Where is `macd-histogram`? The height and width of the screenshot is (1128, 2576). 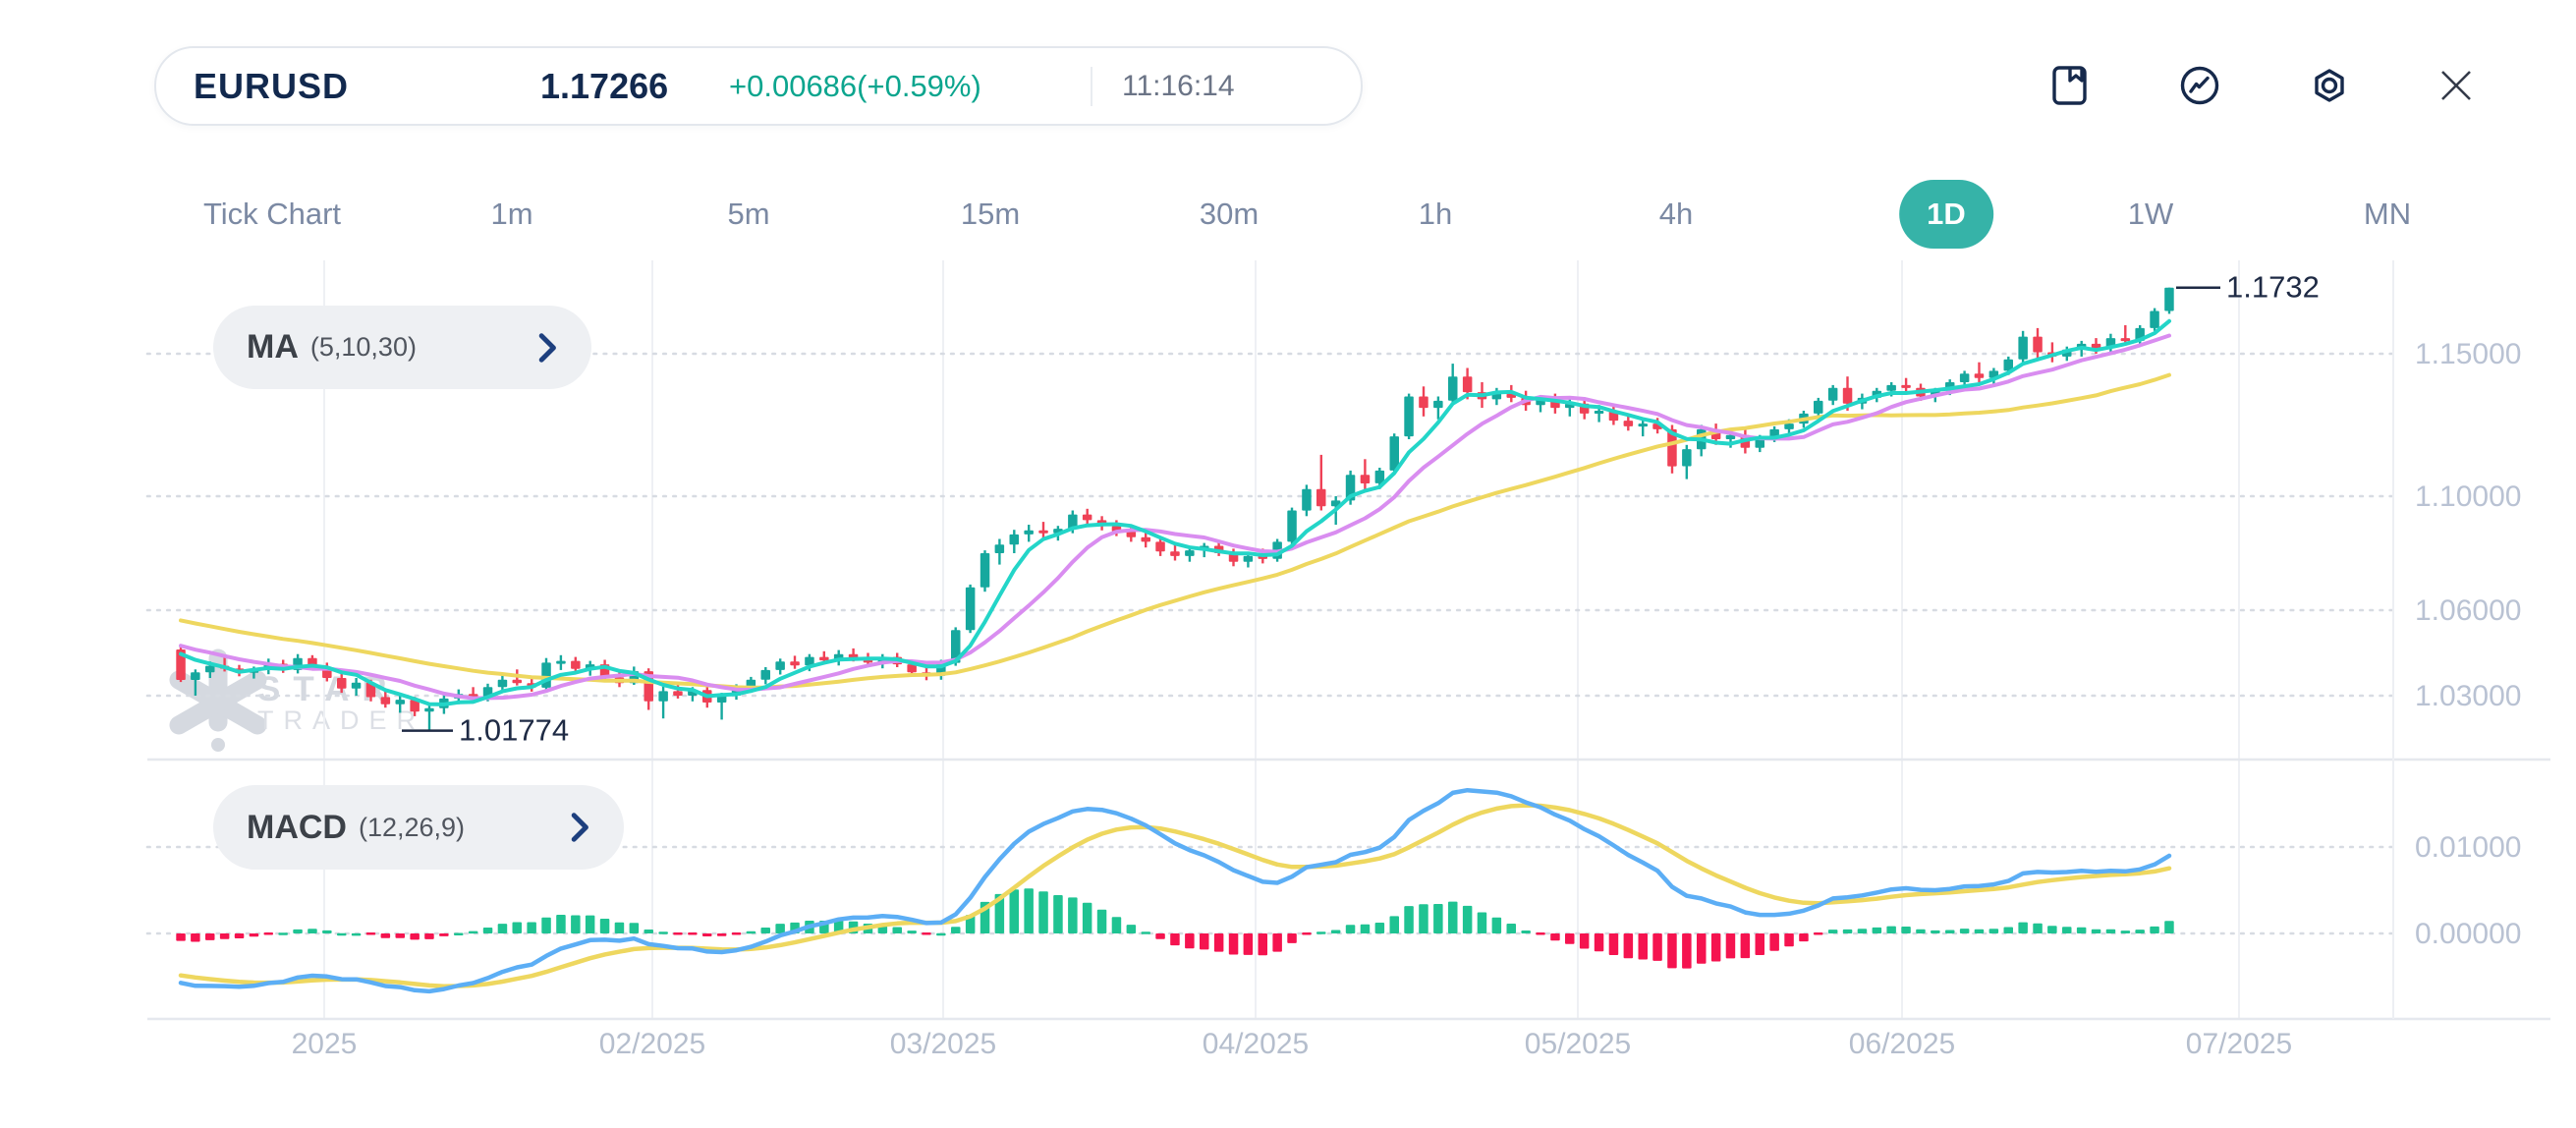
macd-histogram is located at coordinates (1175, 928).